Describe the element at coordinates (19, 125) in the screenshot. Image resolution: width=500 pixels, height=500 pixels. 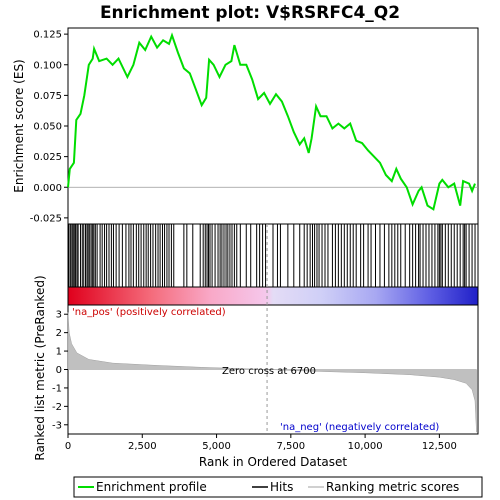
I see `es-axis-title: Enrichment score (ES)` at that location.